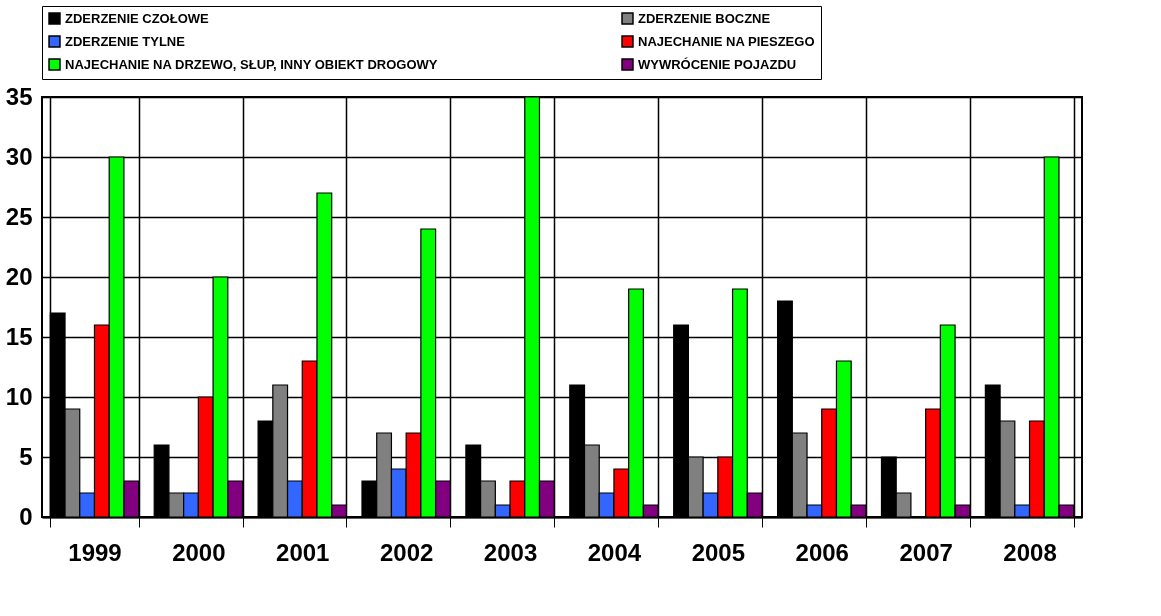 Image resolution: width=1161 pixels, height=616 pixels. What do you see at coordinates (125, 41) in the screenshot?
I see `legend-label: ZDERZENIE TYLNE` at bounding box center [125, 41].